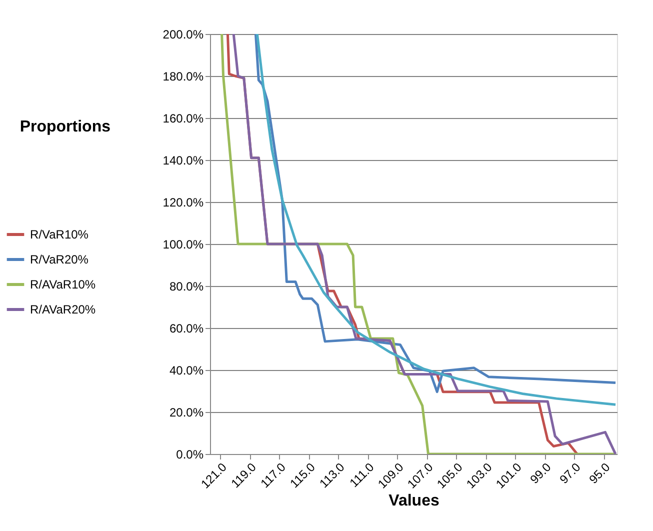 The image size is (653, 531). Describe the element at coordinates (183, 35) in the screenshot. I see `y-tick-label: 200.0%` at that location.